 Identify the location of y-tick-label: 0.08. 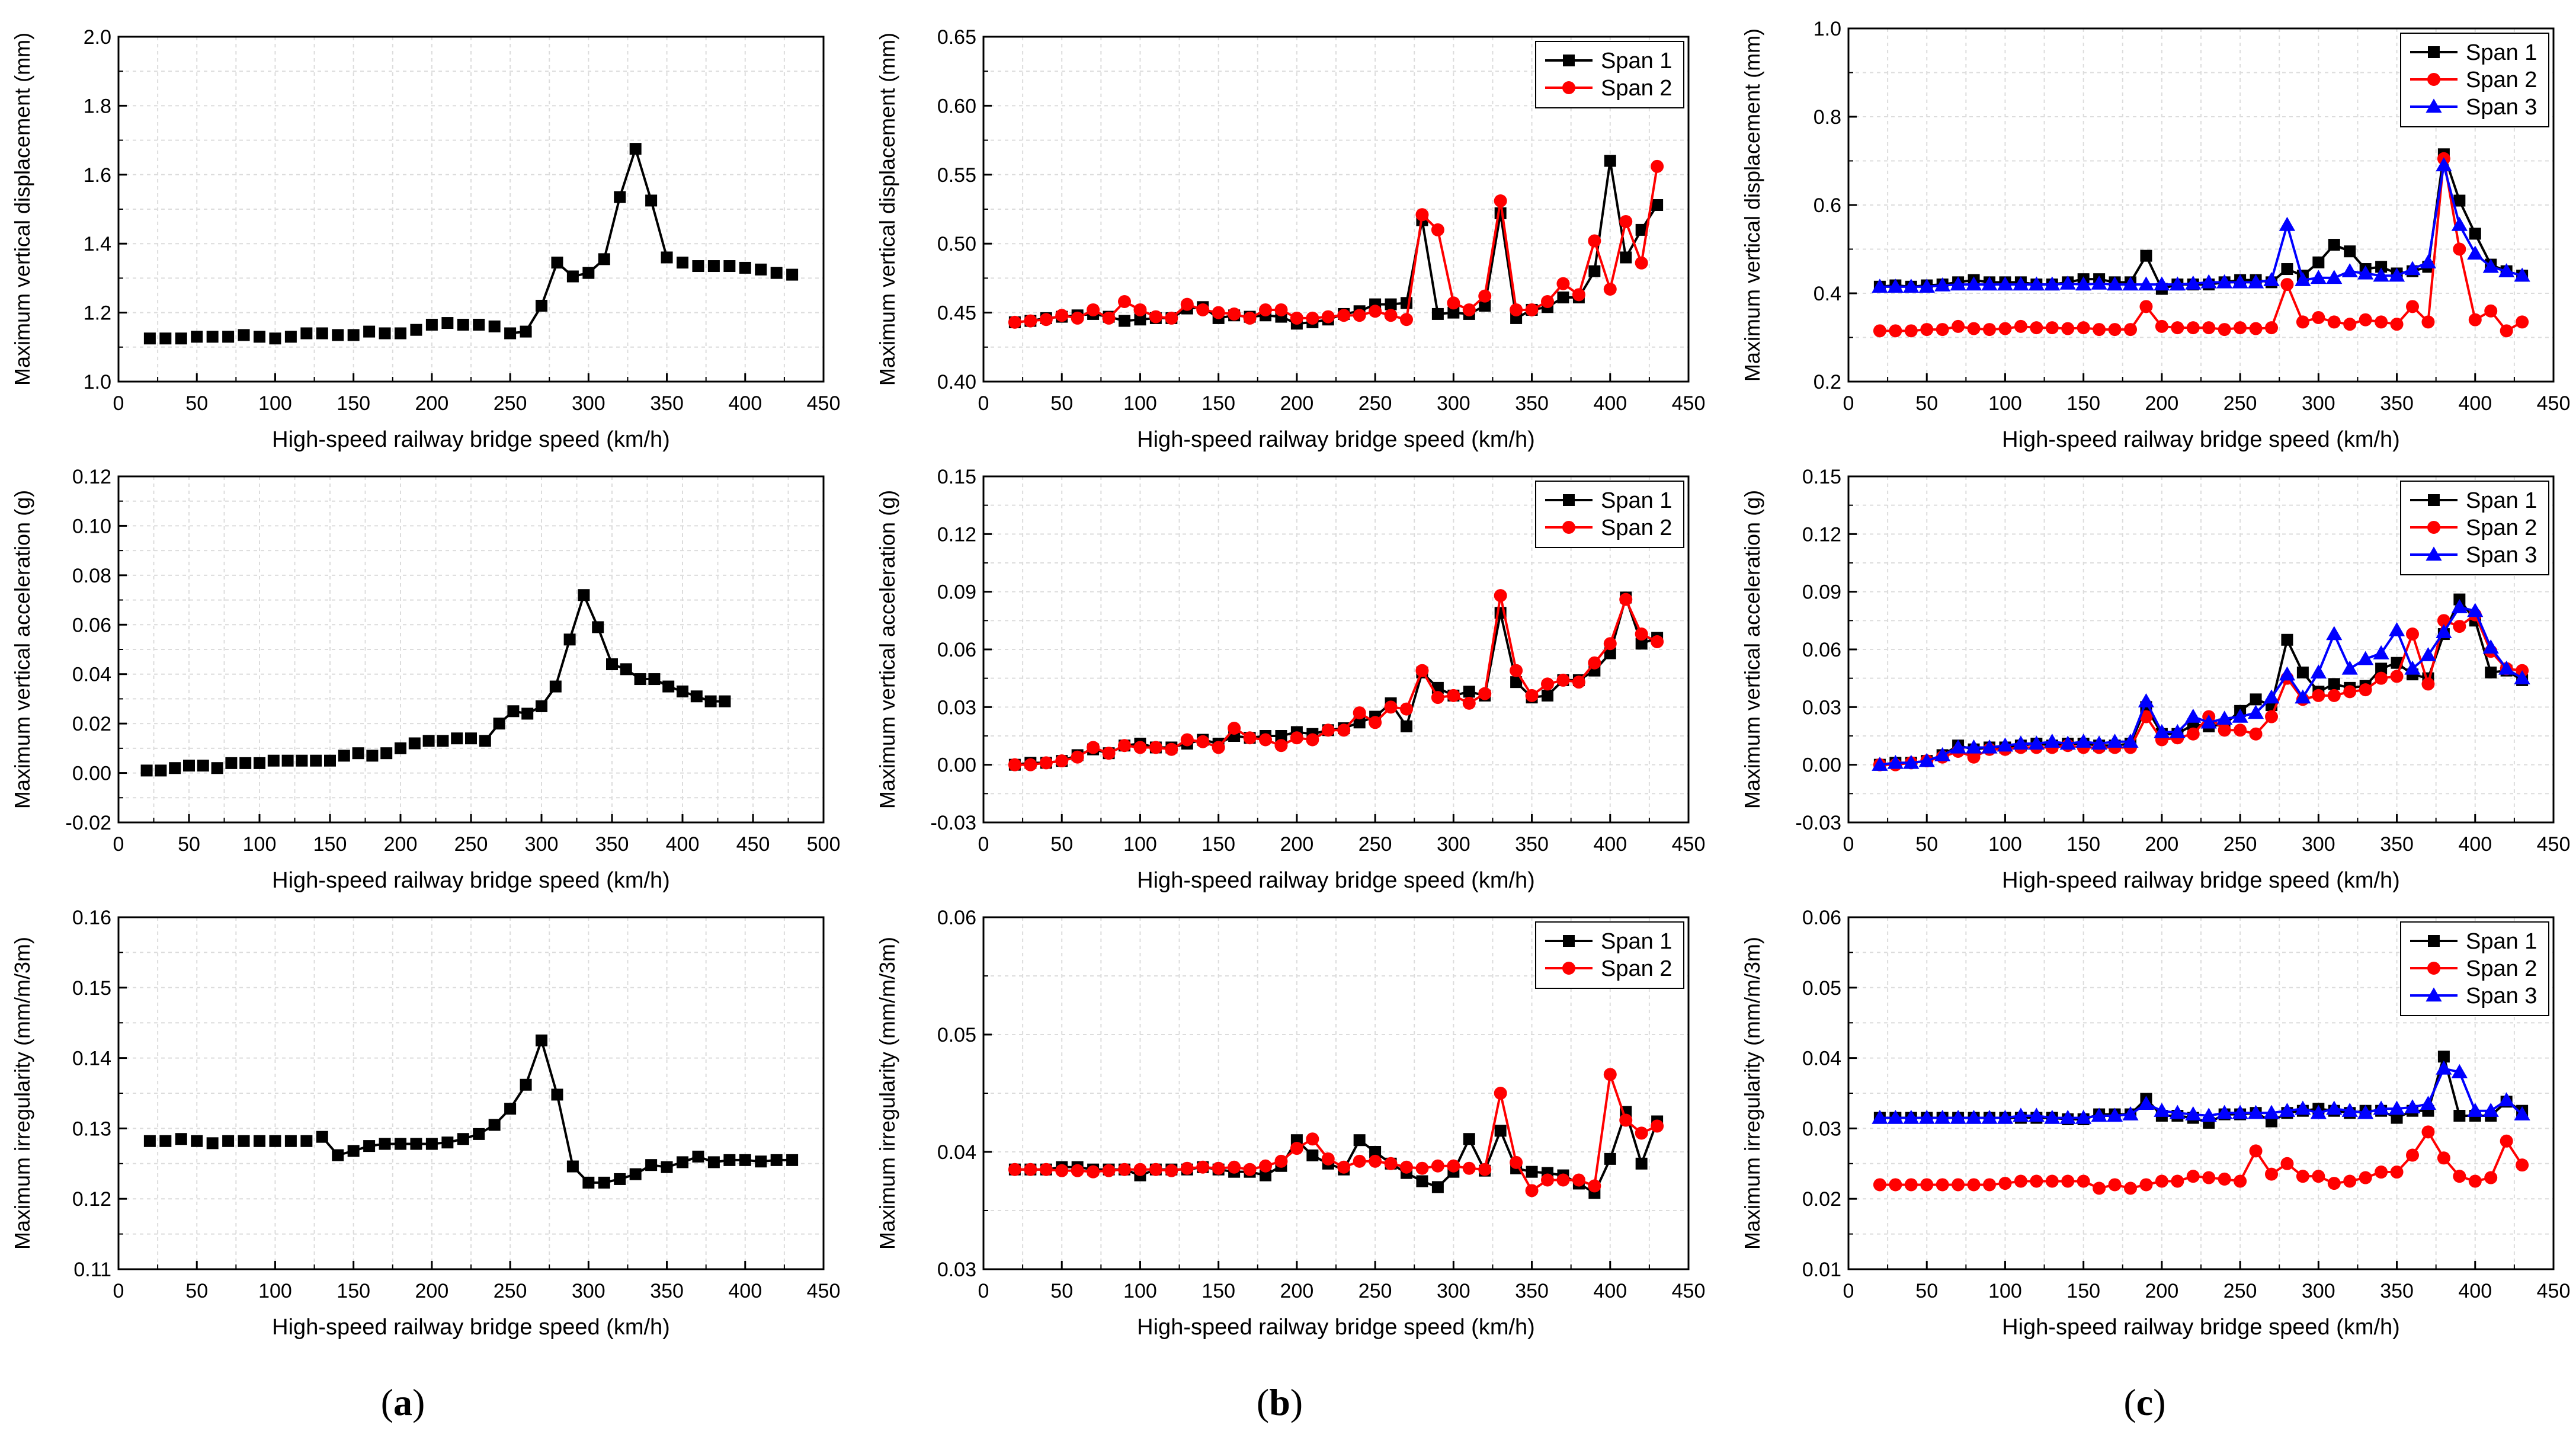
(91, 576).